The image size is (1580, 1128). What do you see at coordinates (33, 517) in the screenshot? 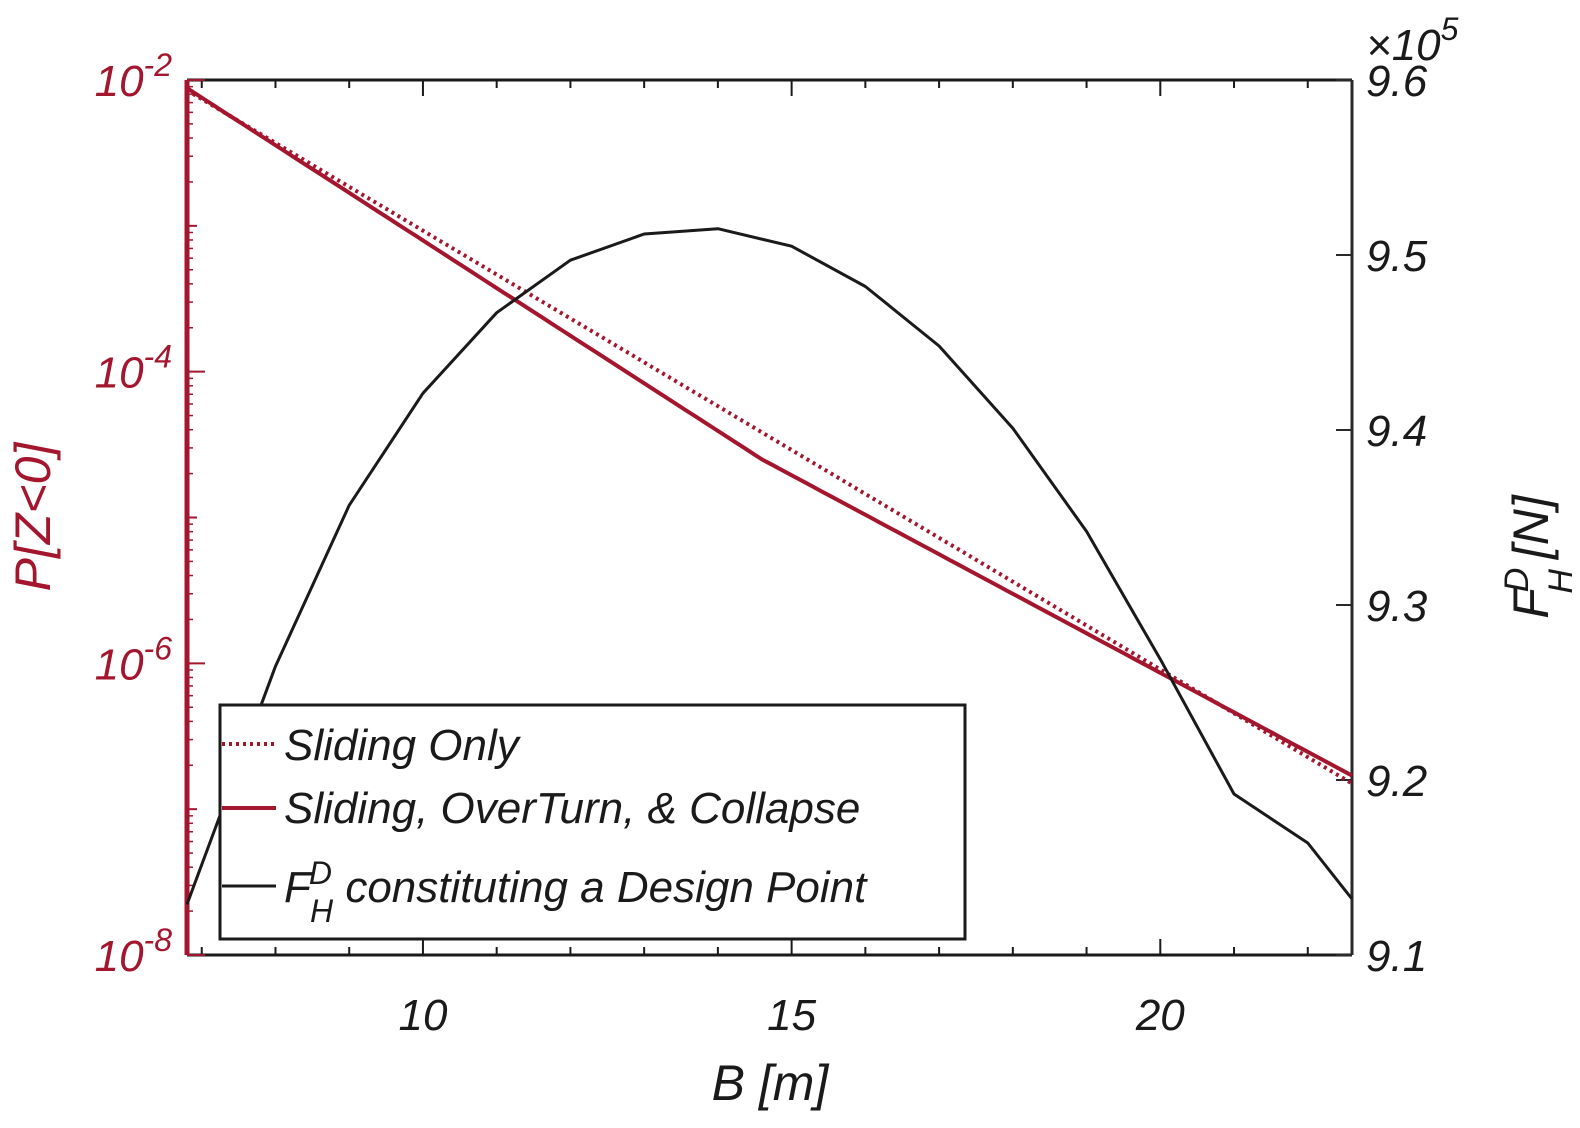
I see `left-axis-title: P[Z<0]` at bounding box center [33, 517].